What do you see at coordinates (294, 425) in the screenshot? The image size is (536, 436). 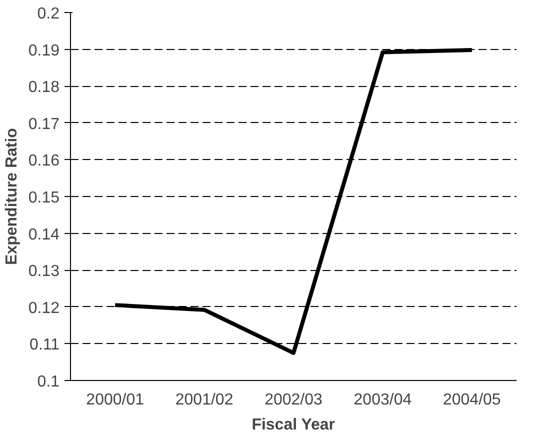 I see `x-axis-title: Fiscal Year` at bounding box center [294, 425].